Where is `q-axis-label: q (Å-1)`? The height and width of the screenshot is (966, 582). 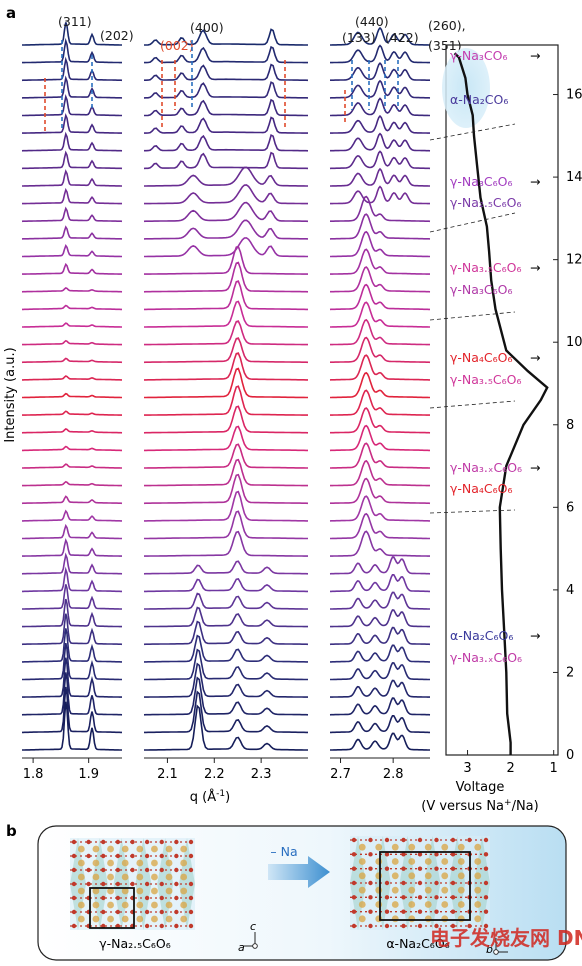 q-axis-label: q (Å-1) is located at coordinates (210, 797).